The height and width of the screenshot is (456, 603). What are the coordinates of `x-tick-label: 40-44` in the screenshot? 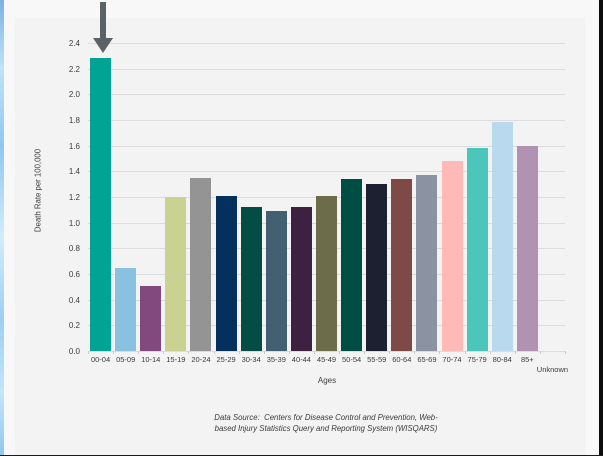 It's located at (301, 359).